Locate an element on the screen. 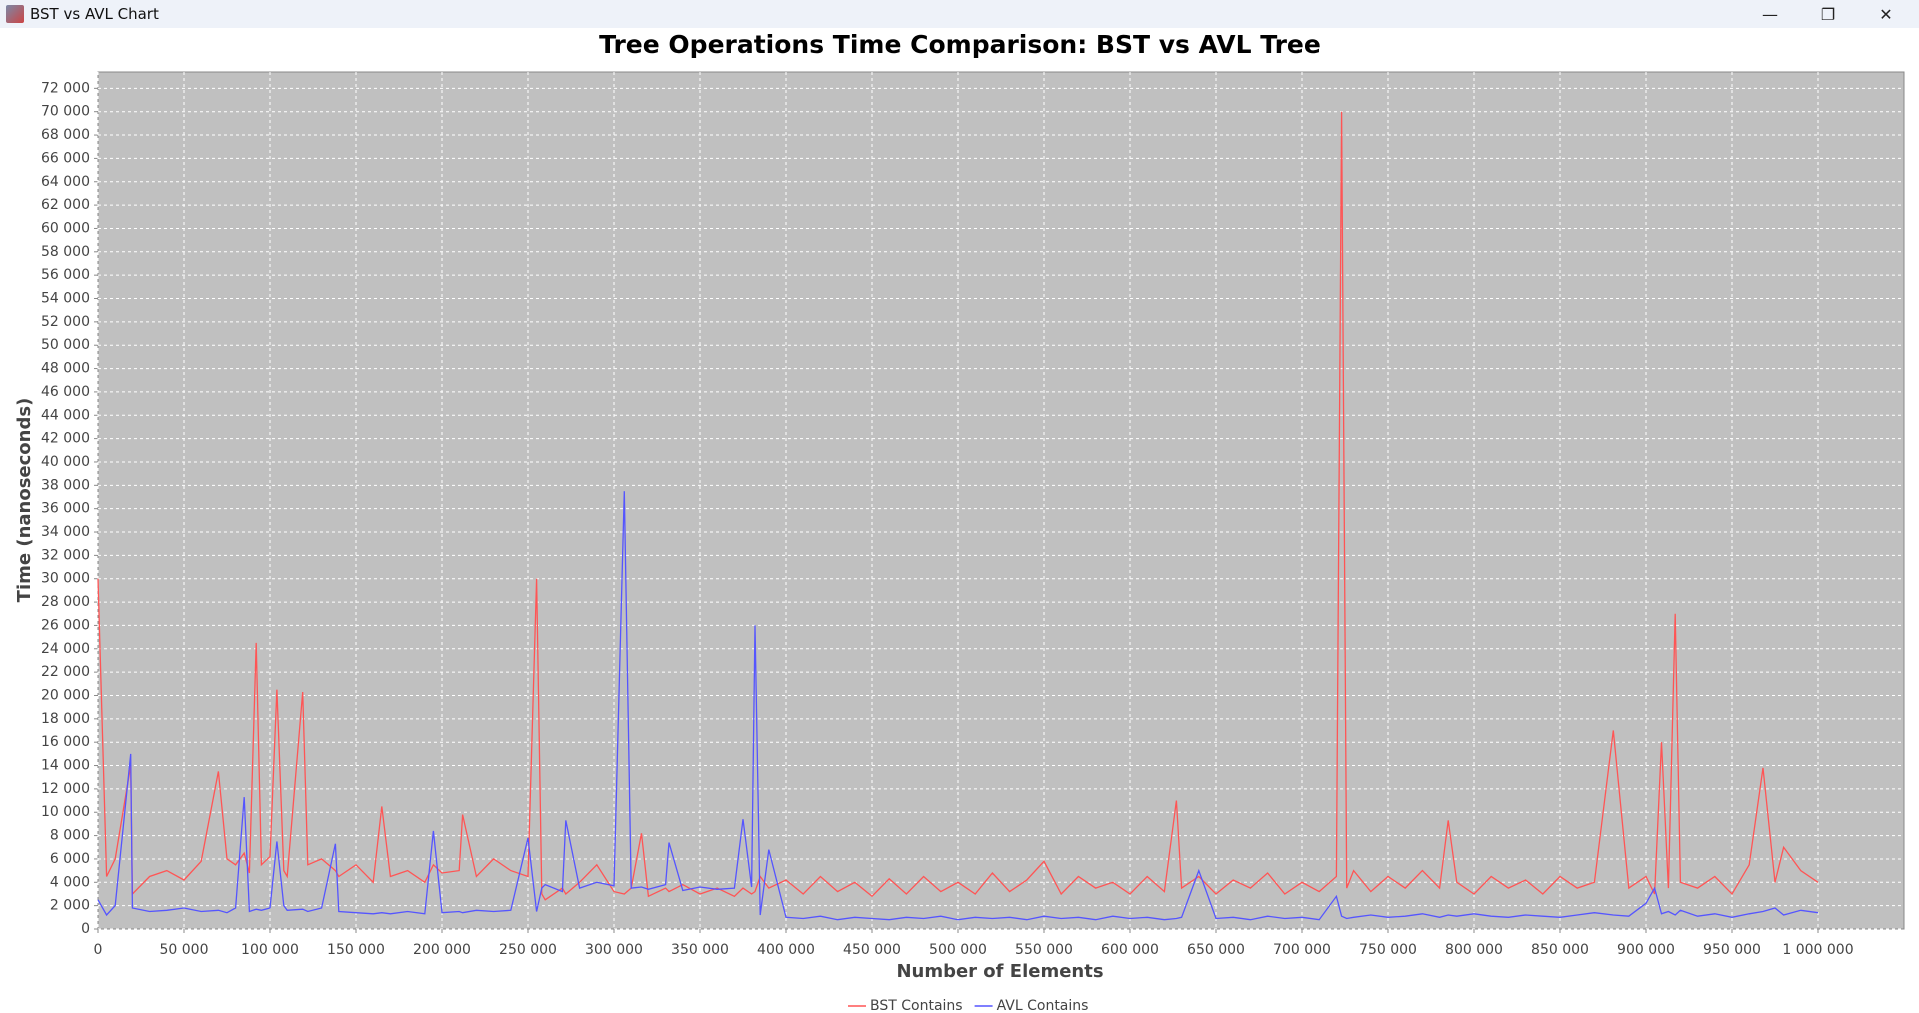 This screenshot has height=1013, width=1919. y-tick-label: 26 000 is located at coordinates (65, 625).